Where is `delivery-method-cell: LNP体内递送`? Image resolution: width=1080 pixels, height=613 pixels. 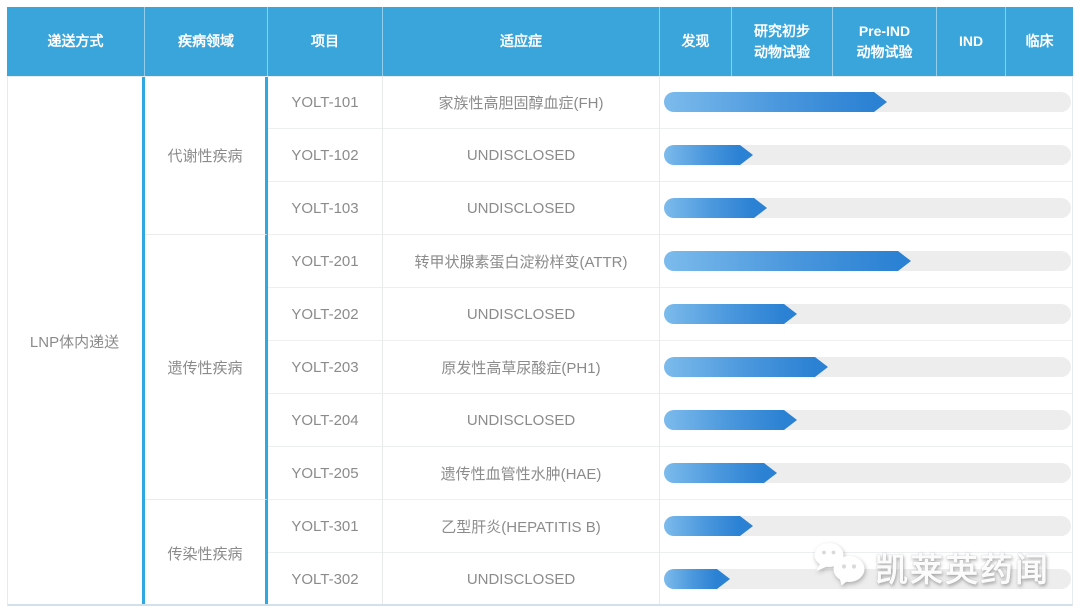 delivery-method-cell: LNP体内递送 is located at coordinates (76, 341).